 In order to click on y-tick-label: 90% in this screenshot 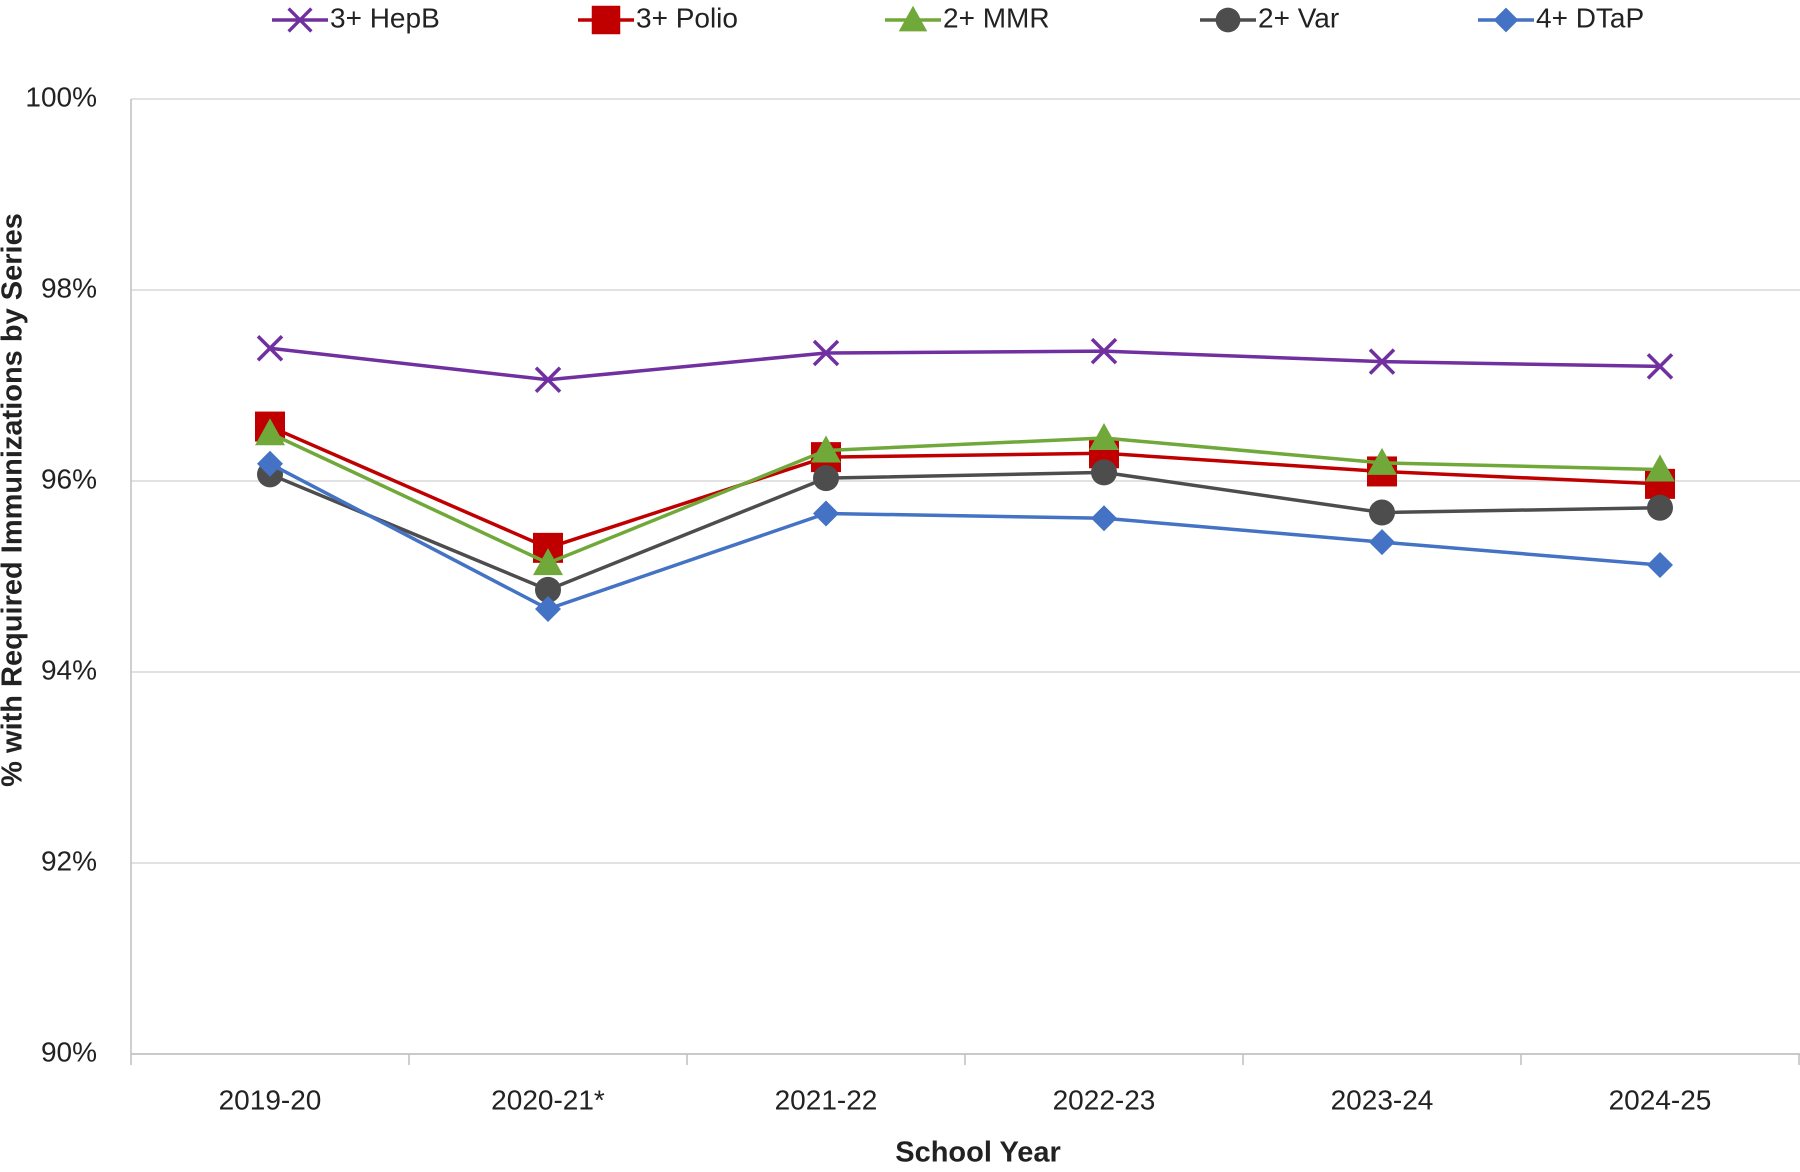, I will do `click(69, 1051)`.